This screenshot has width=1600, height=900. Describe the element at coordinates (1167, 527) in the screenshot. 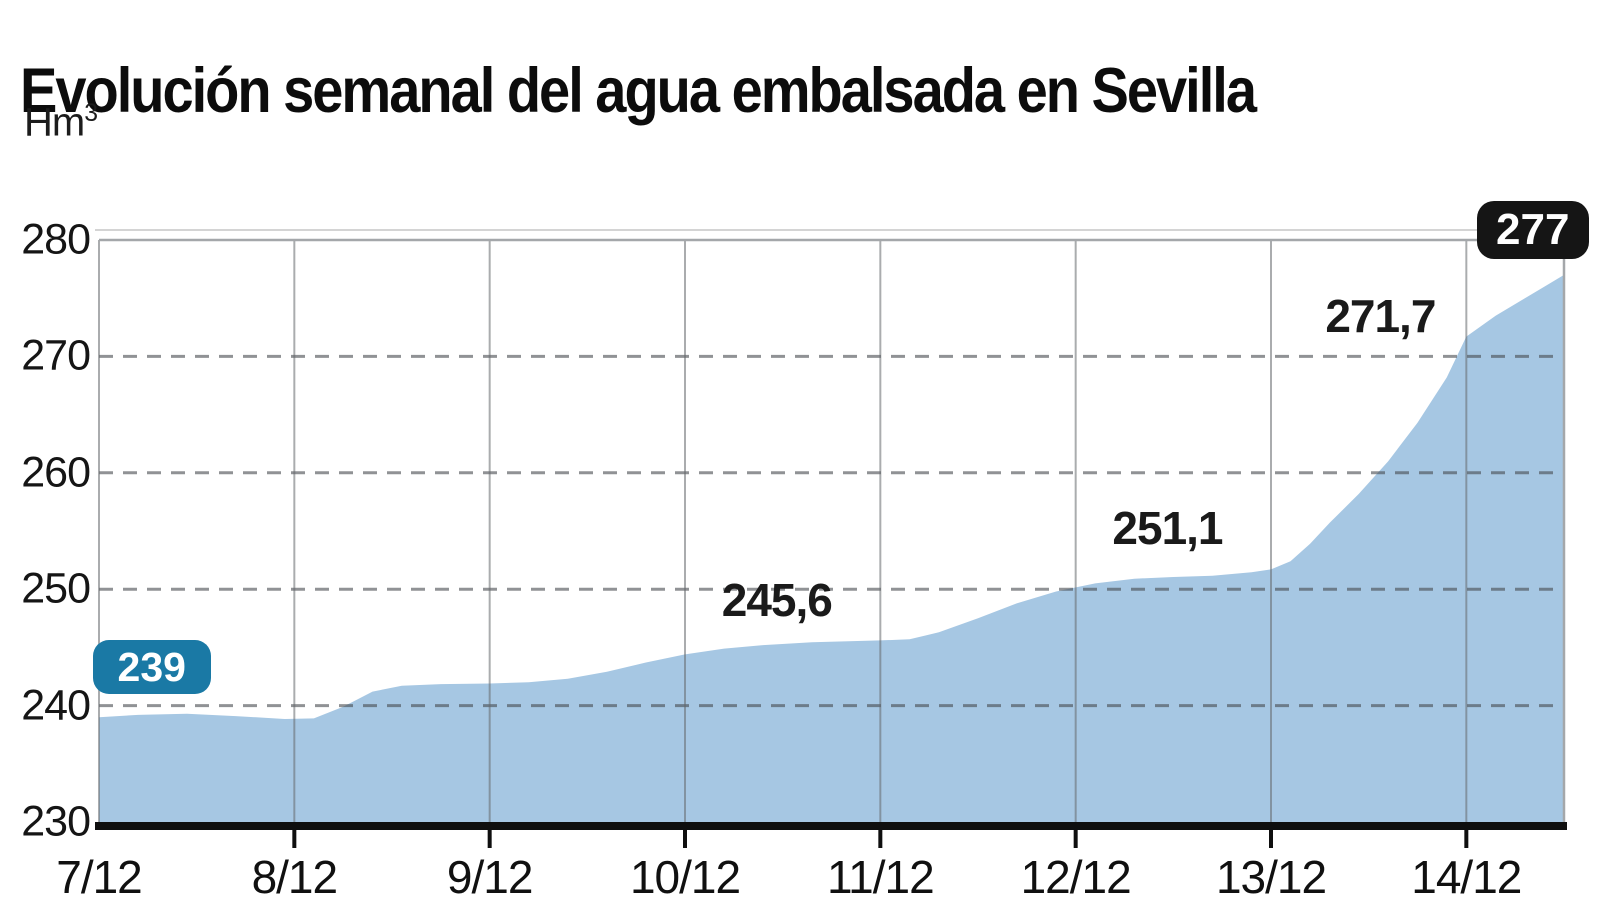

I see `value-label-251,1: 251,1` at that location.